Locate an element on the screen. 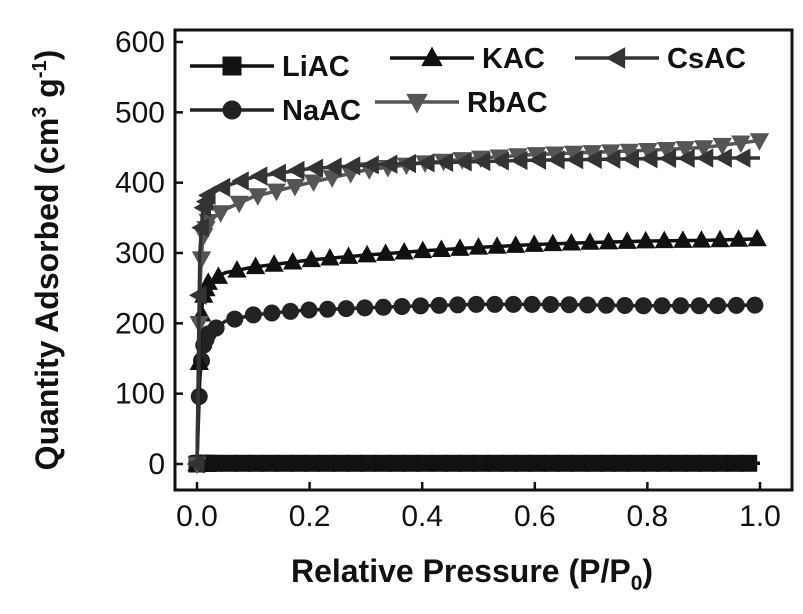 The height and width of the screenshot is (614, 803). y-tick-label: 0 is located at coordinates (156, 464).